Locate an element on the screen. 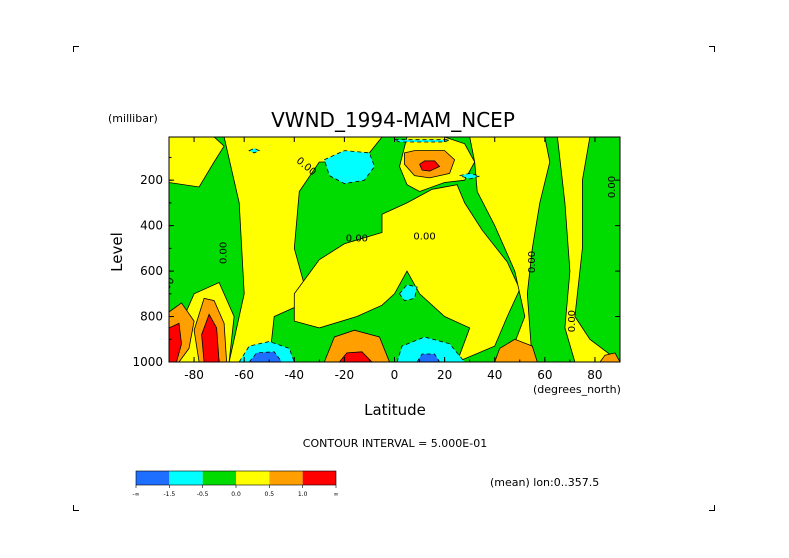 Image resolution: width=789 pixels, height=558 pixels. colorbar-label: -∞ is located at coordinates (135, 494).